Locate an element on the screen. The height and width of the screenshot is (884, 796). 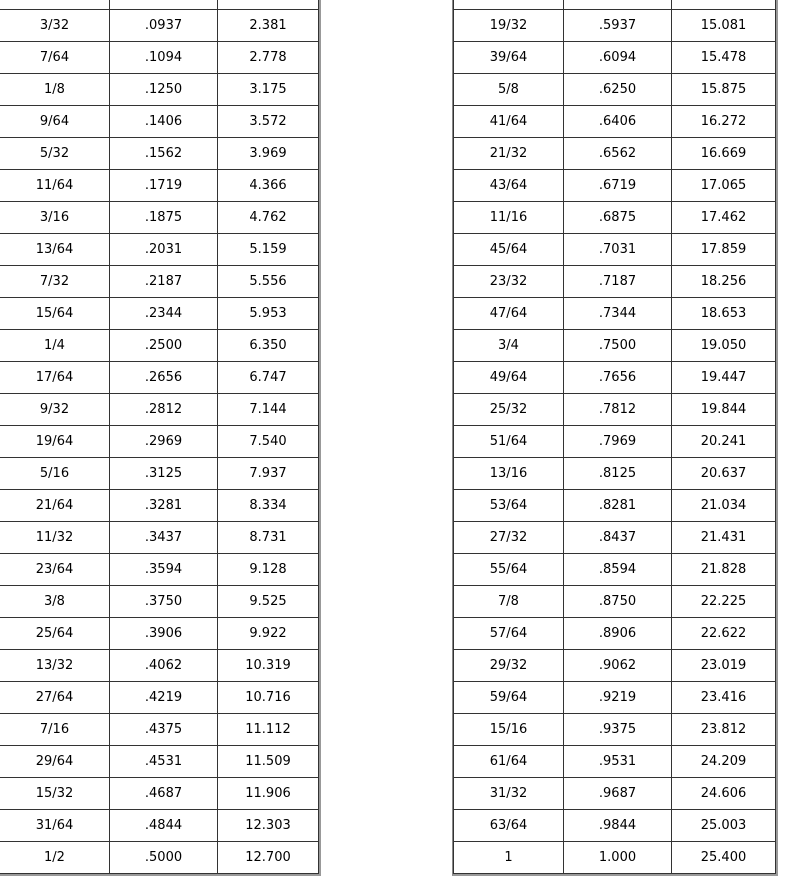
decimal-inch-cell: .2812 is located at coordinates (164, 410).